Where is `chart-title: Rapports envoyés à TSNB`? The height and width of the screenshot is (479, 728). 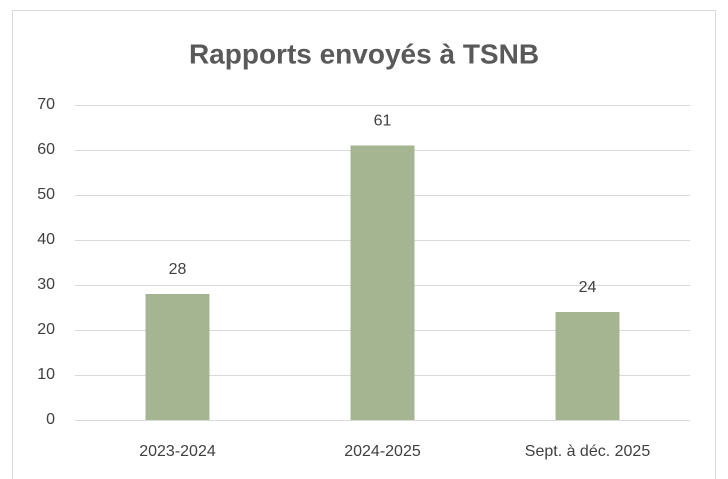
chart-title: Rapports envoyés à TSNB is located at coordinates (364, 53).